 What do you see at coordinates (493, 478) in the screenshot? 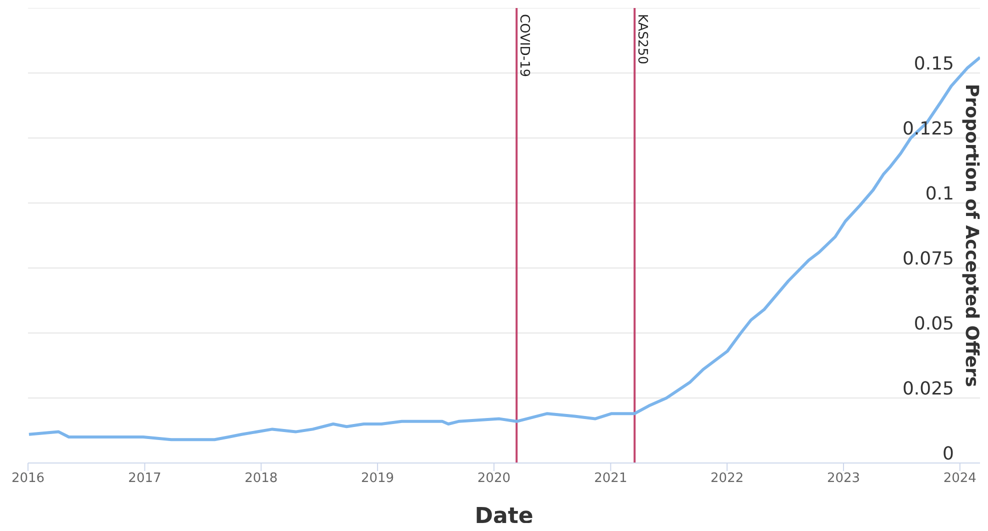
I see `x-tick-label: 2020` at bounding box center [493, 478].